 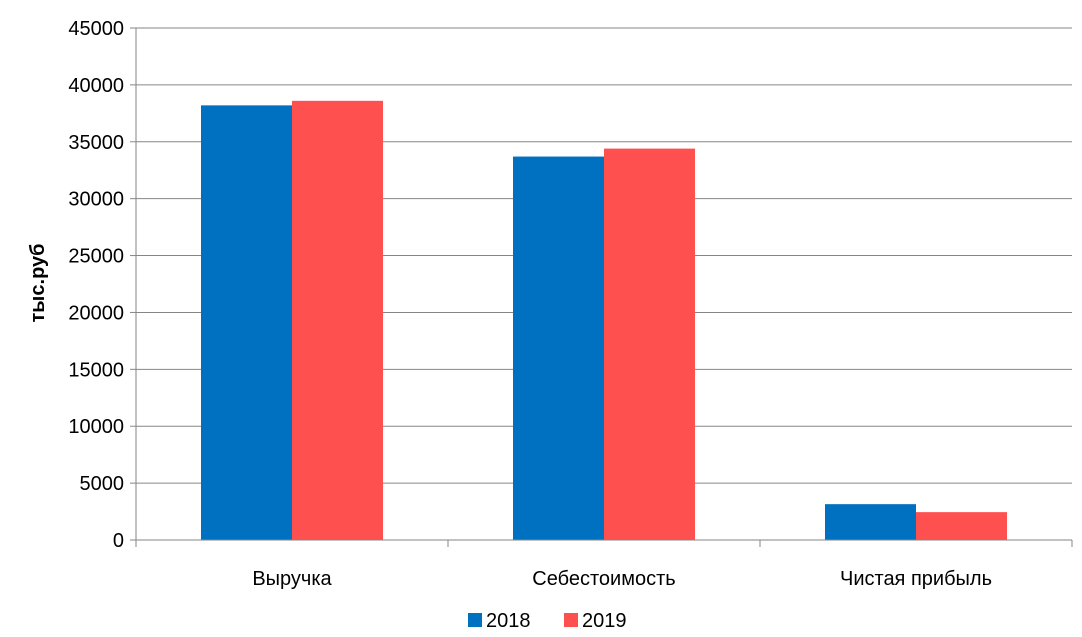 What do you see at coordinates (102, 484) in the screenshot?
I see `y-tick-label: 5000` at bounding box center [102, 484].